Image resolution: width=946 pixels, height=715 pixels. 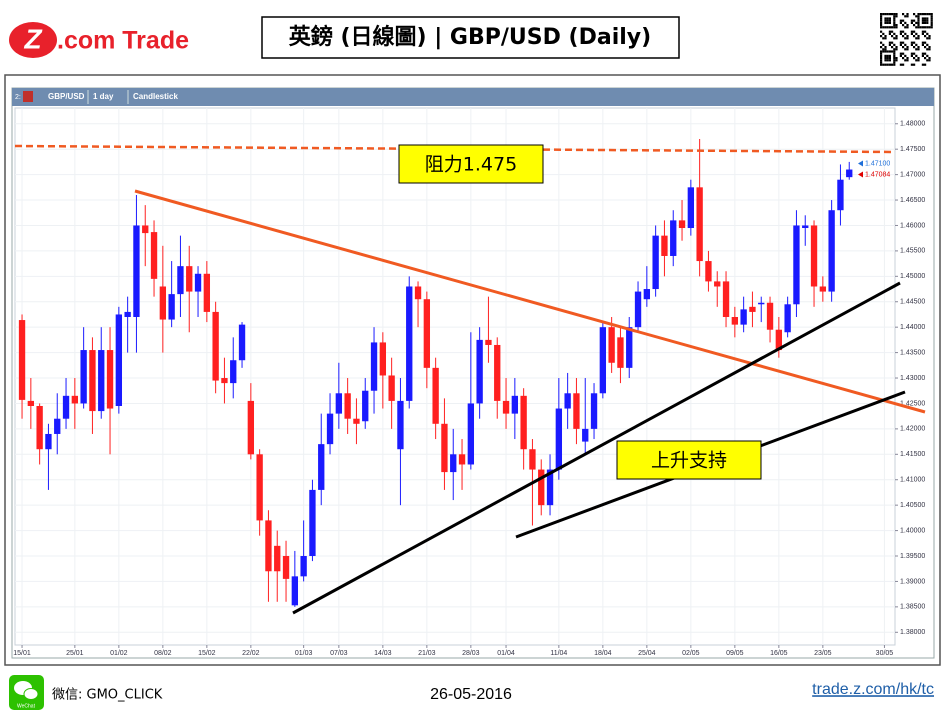 What do you see at coordinates (103, 96) in the screenshot?
I see `toolbar-interval: 1 day` at bounding box center [103, 96].